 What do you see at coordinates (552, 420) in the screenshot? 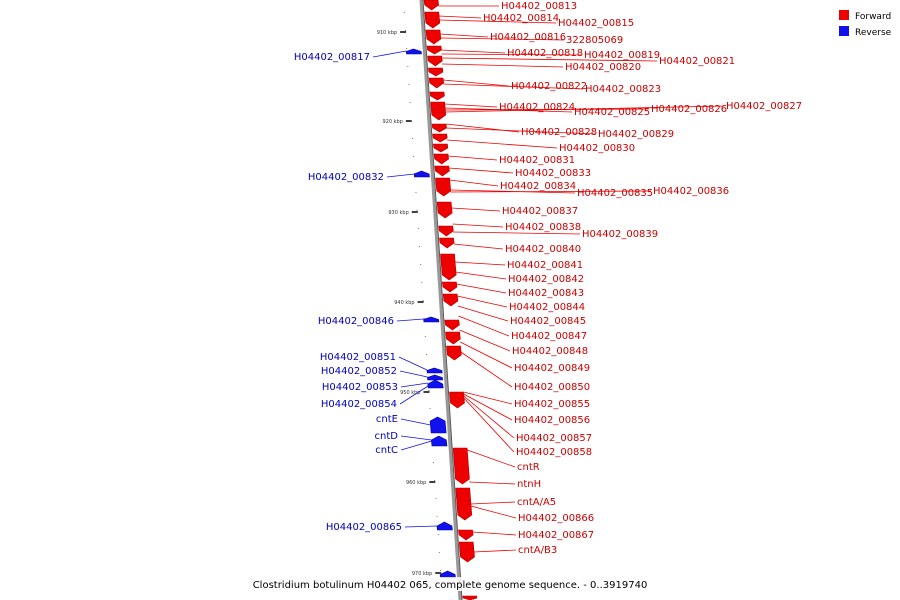
I see `forward-gene-label: H04402_00856` at bounding box center [552, 420].